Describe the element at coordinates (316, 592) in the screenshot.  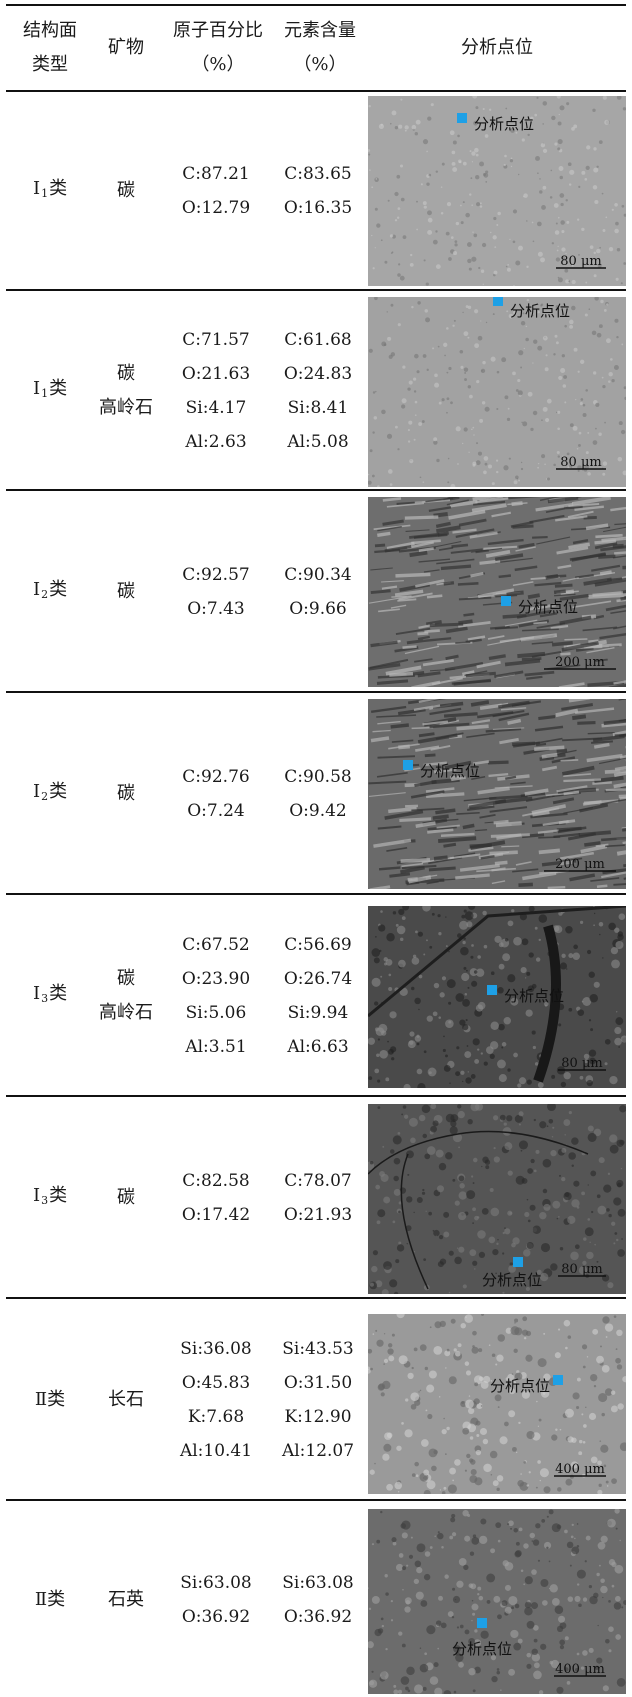
I see `table-row: Ⅰ2类碳 C:92.57 O:7.43 C:90.34 O:9.66 分析点位 200 μm` at that location.